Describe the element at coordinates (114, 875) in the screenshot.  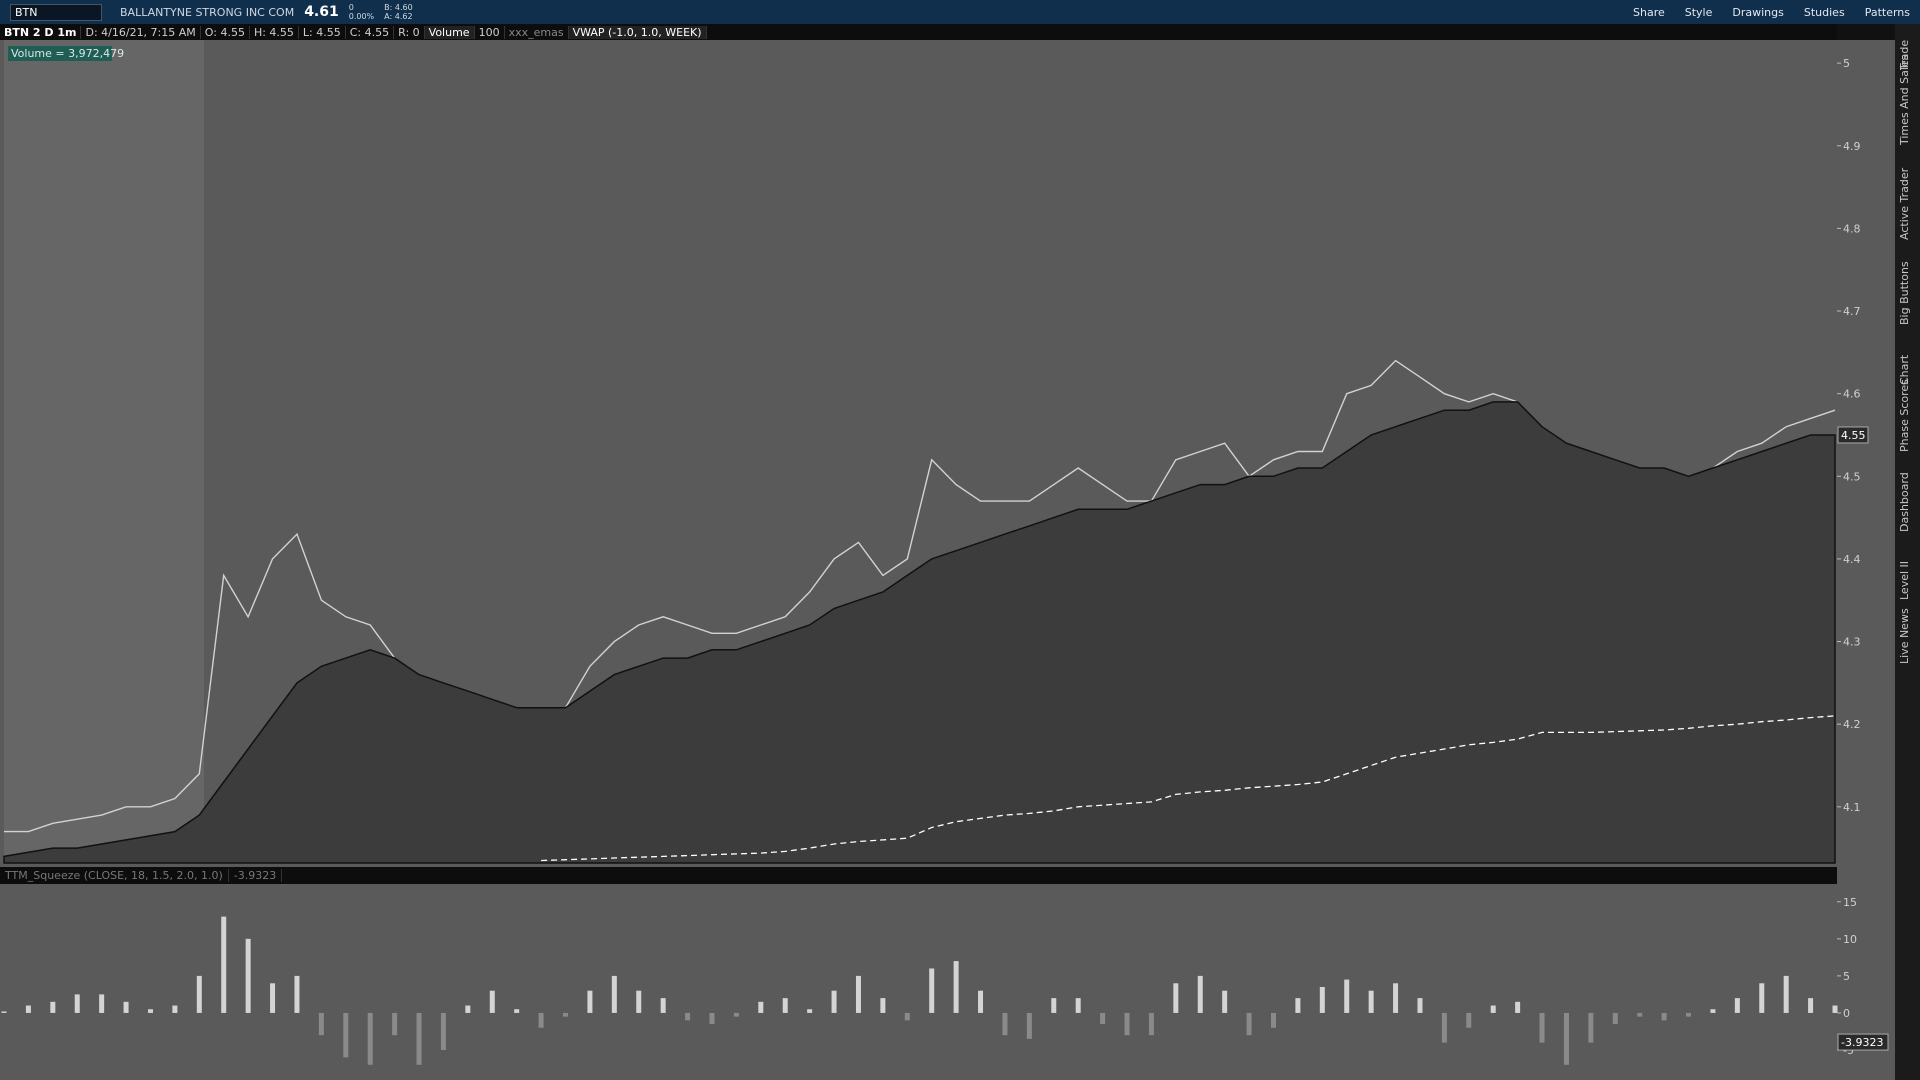
I see `squeeze-title: TTM_Squeeze (CLOSE, 18, 1.5, 2.0, 1.0)` at that location.